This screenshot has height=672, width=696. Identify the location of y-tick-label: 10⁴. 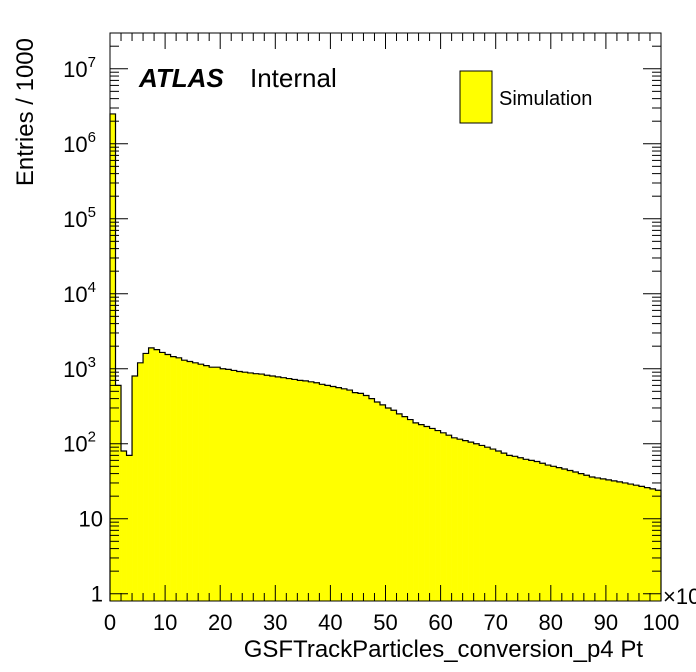
(79, 293).